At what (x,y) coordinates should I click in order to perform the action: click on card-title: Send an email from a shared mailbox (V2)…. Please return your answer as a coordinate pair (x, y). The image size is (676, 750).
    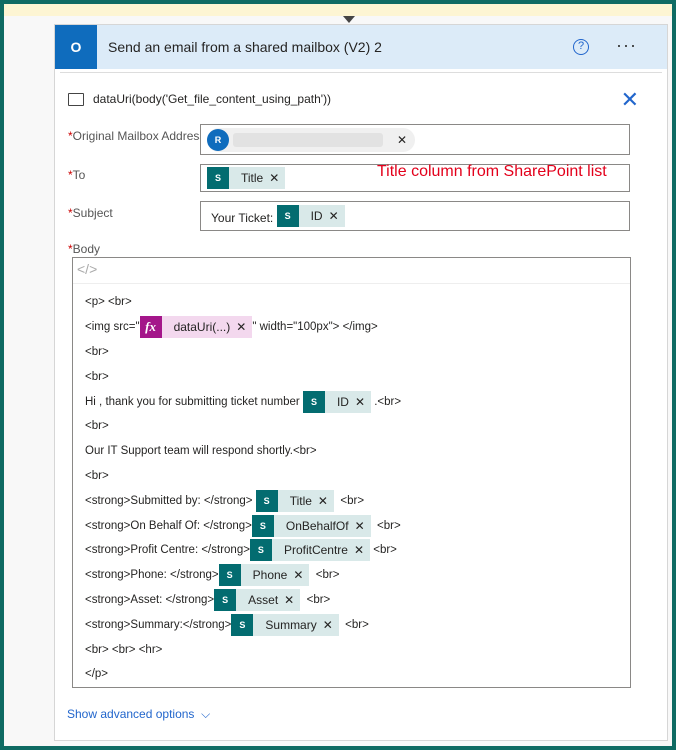
    Looking at the image, I should click on (245, 47).